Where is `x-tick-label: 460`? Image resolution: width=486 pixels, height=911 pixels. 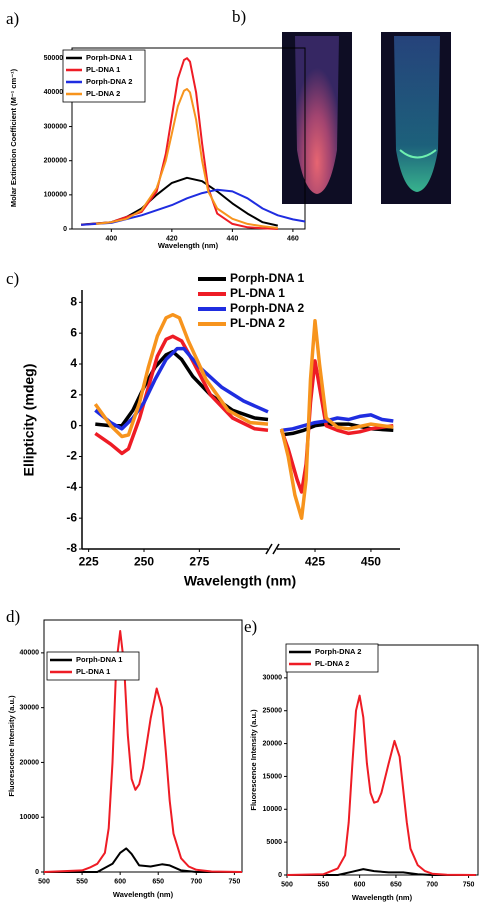 x-tick-label: 460 is located at coordinates (293, 239).